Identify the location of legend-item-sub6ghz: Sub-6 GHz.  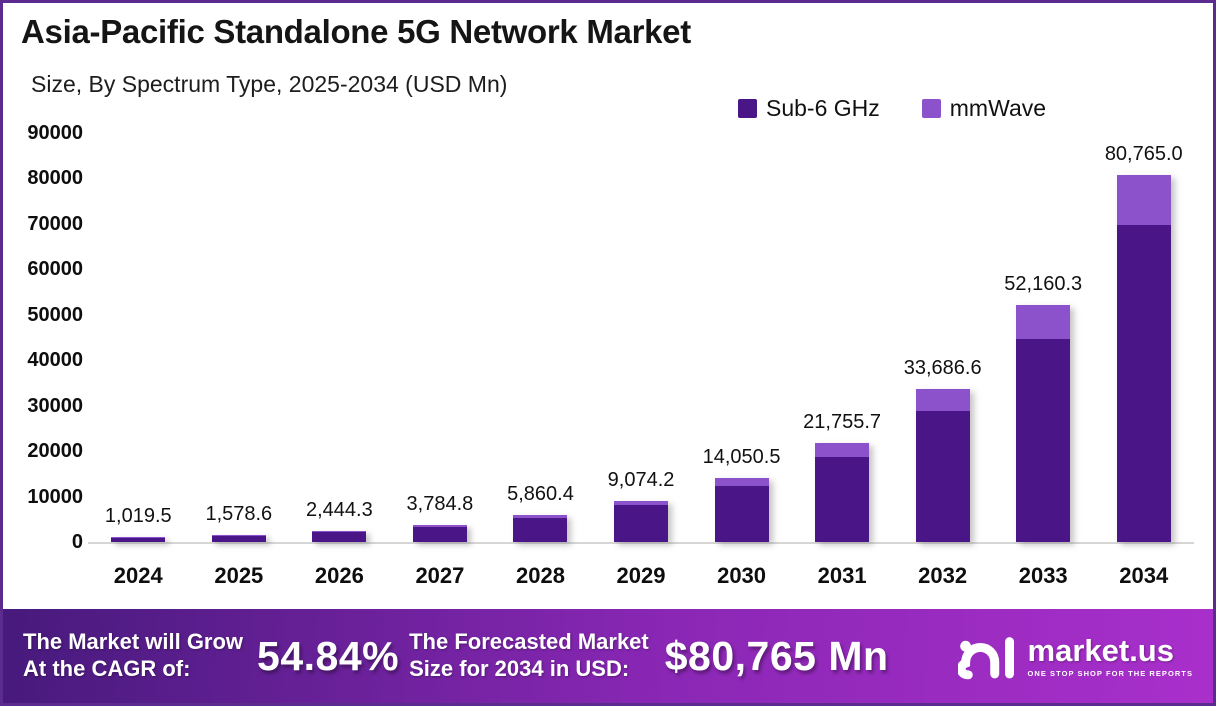
(809, 108).